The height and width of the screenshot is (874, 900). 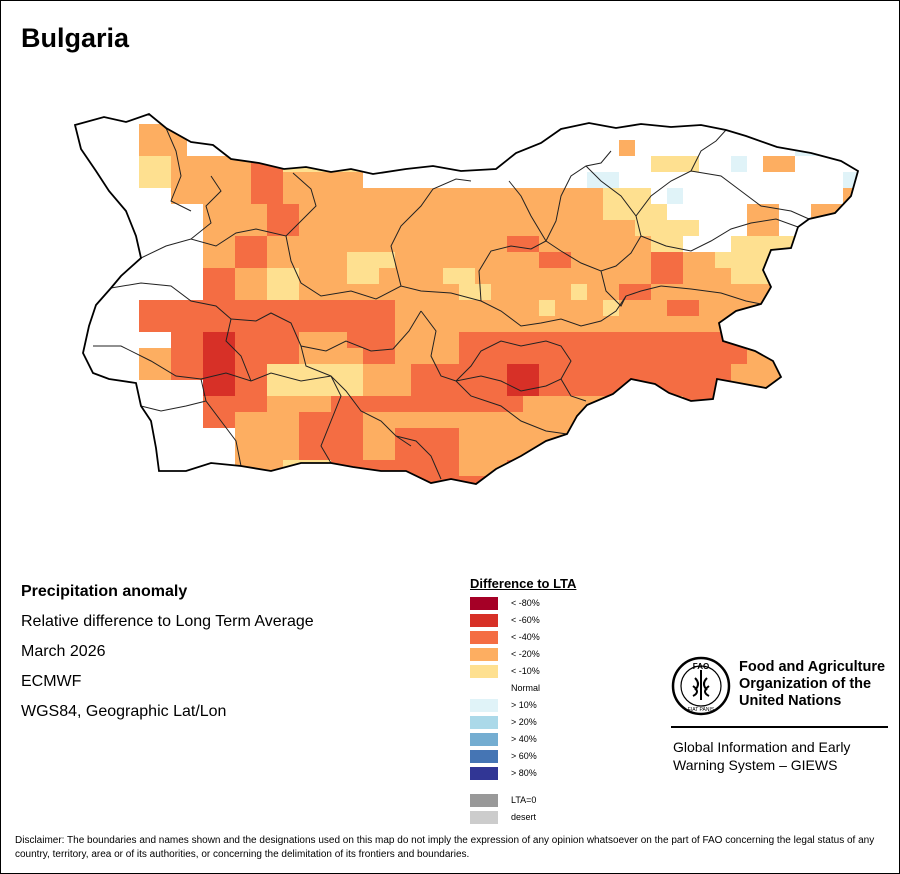 What do you see at coordinates (755, 765) in the screenshot?
I see `giews-line2: Warning System – GIEWS` at bounding box center [755, 765].